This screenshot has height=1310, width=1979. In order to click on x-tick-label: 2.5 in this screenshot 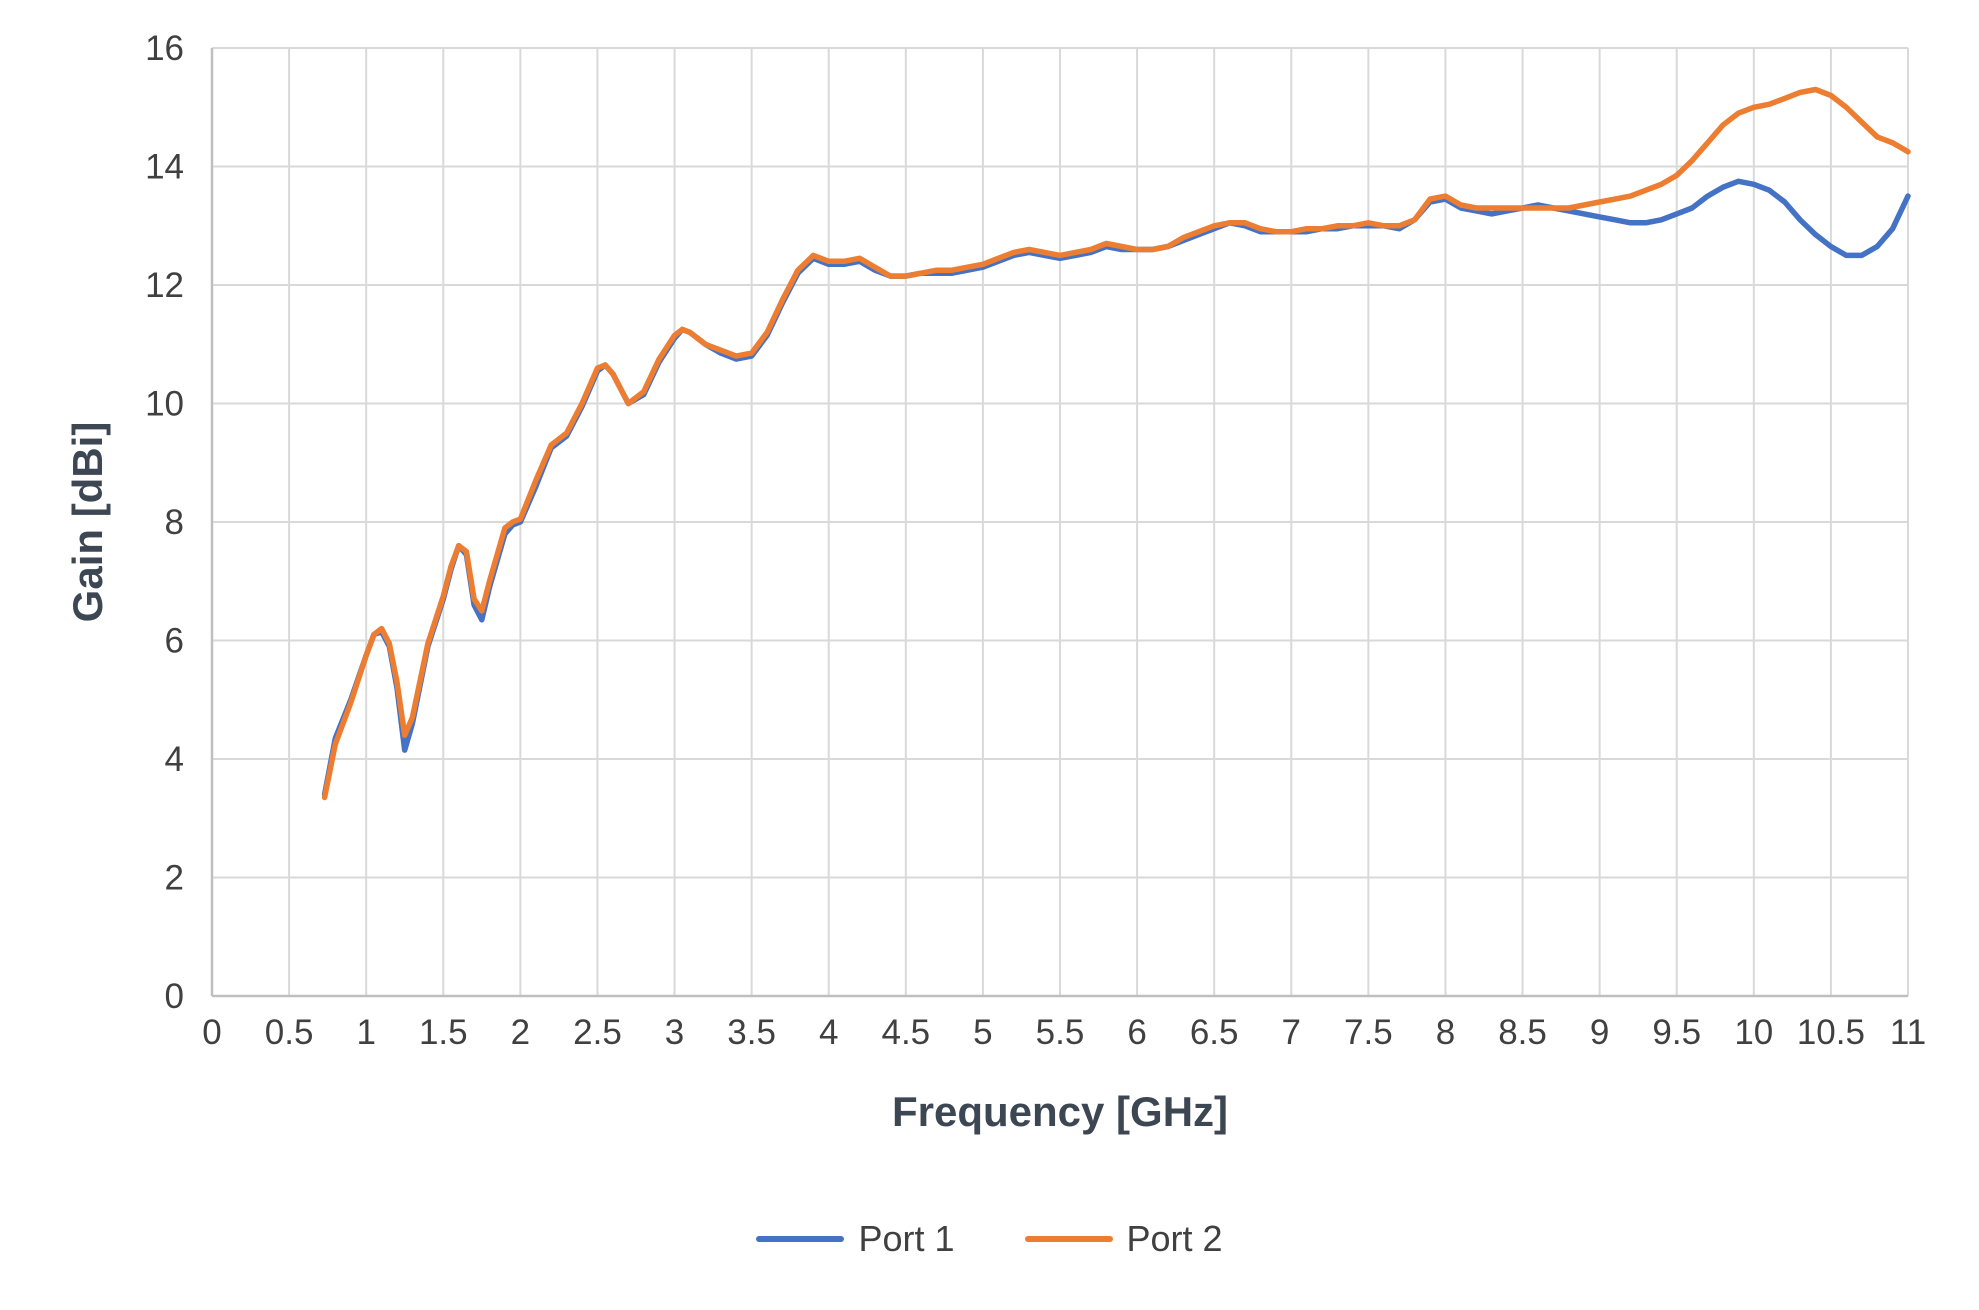, I will do `click(597, 1032)`.